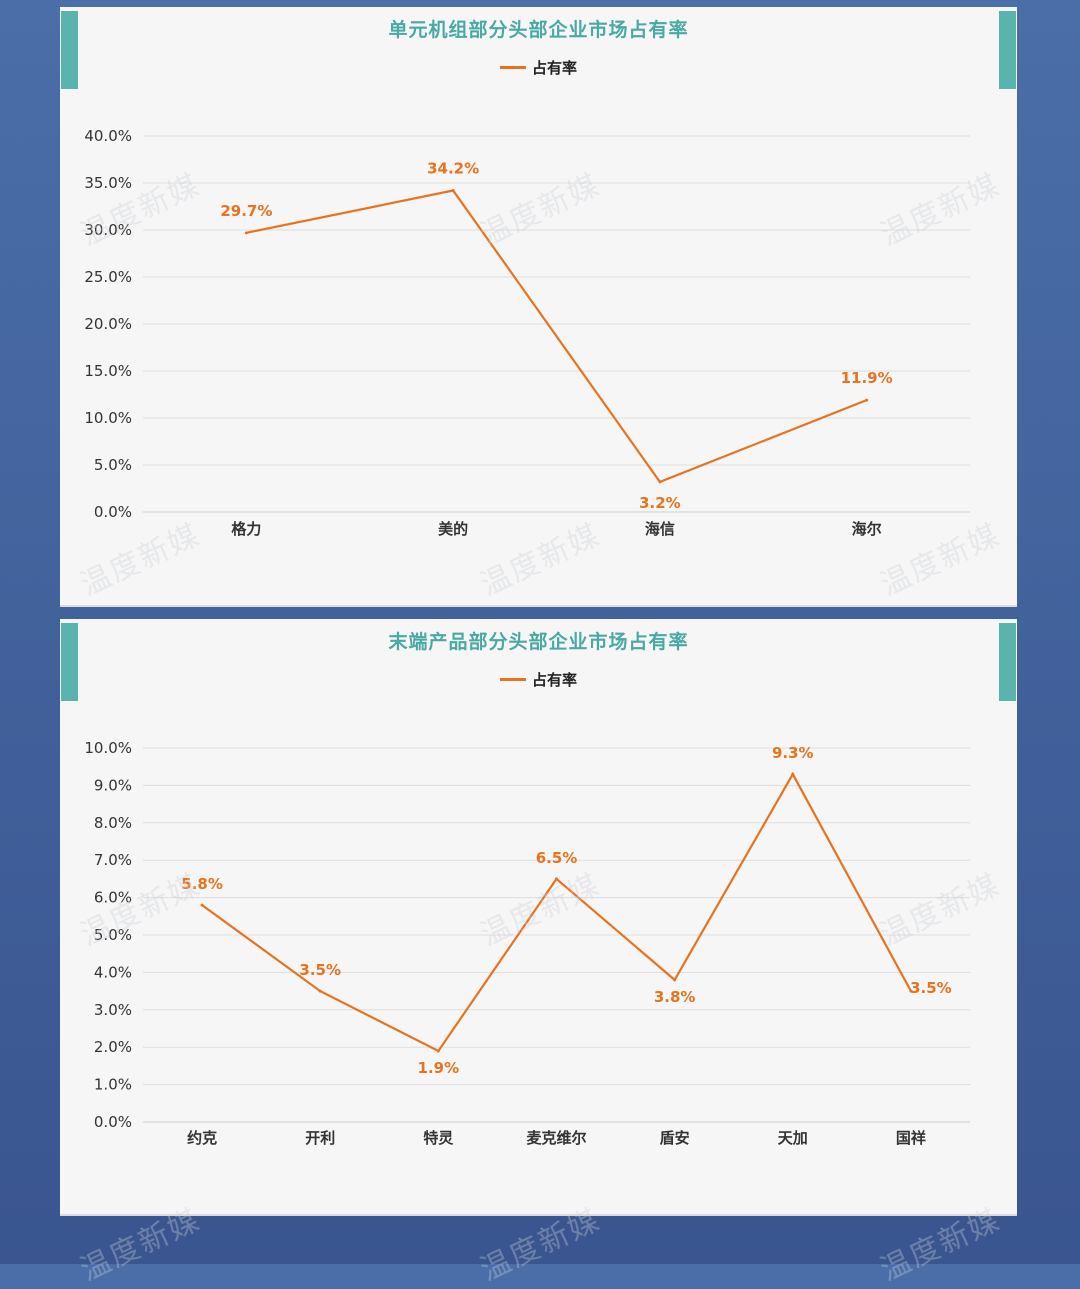  Describe the element at coordinates (113, 972) in the screenshot. I see `y-tick-label: 4.0%` at that location.